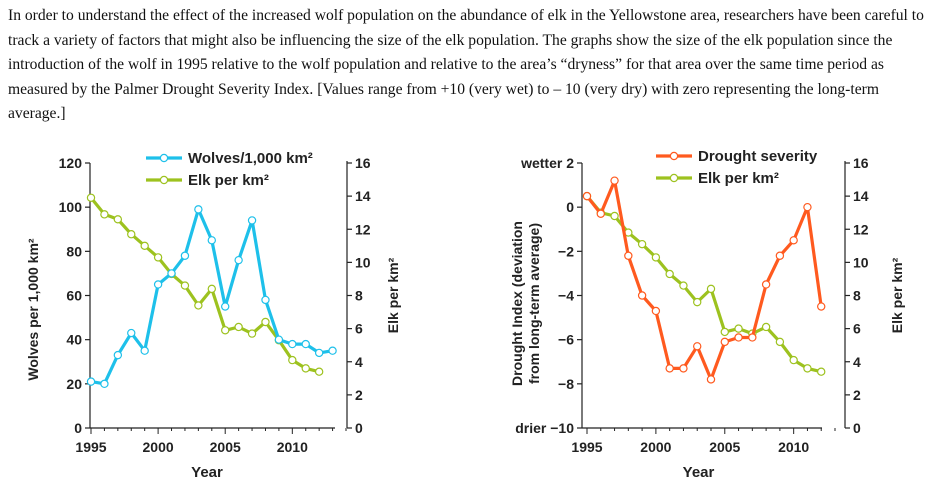 The width and height of the screenshot is (937, 486). I want to click on chart2-left-tick-label: −4, so click(566, 296).